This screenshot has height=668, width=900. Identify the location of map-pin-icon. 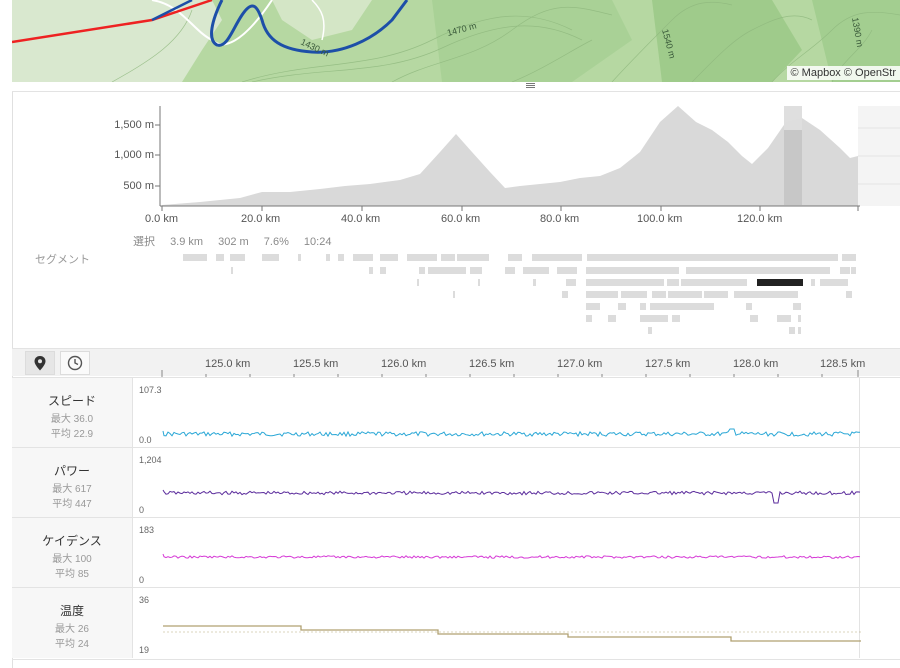
(40, 363).